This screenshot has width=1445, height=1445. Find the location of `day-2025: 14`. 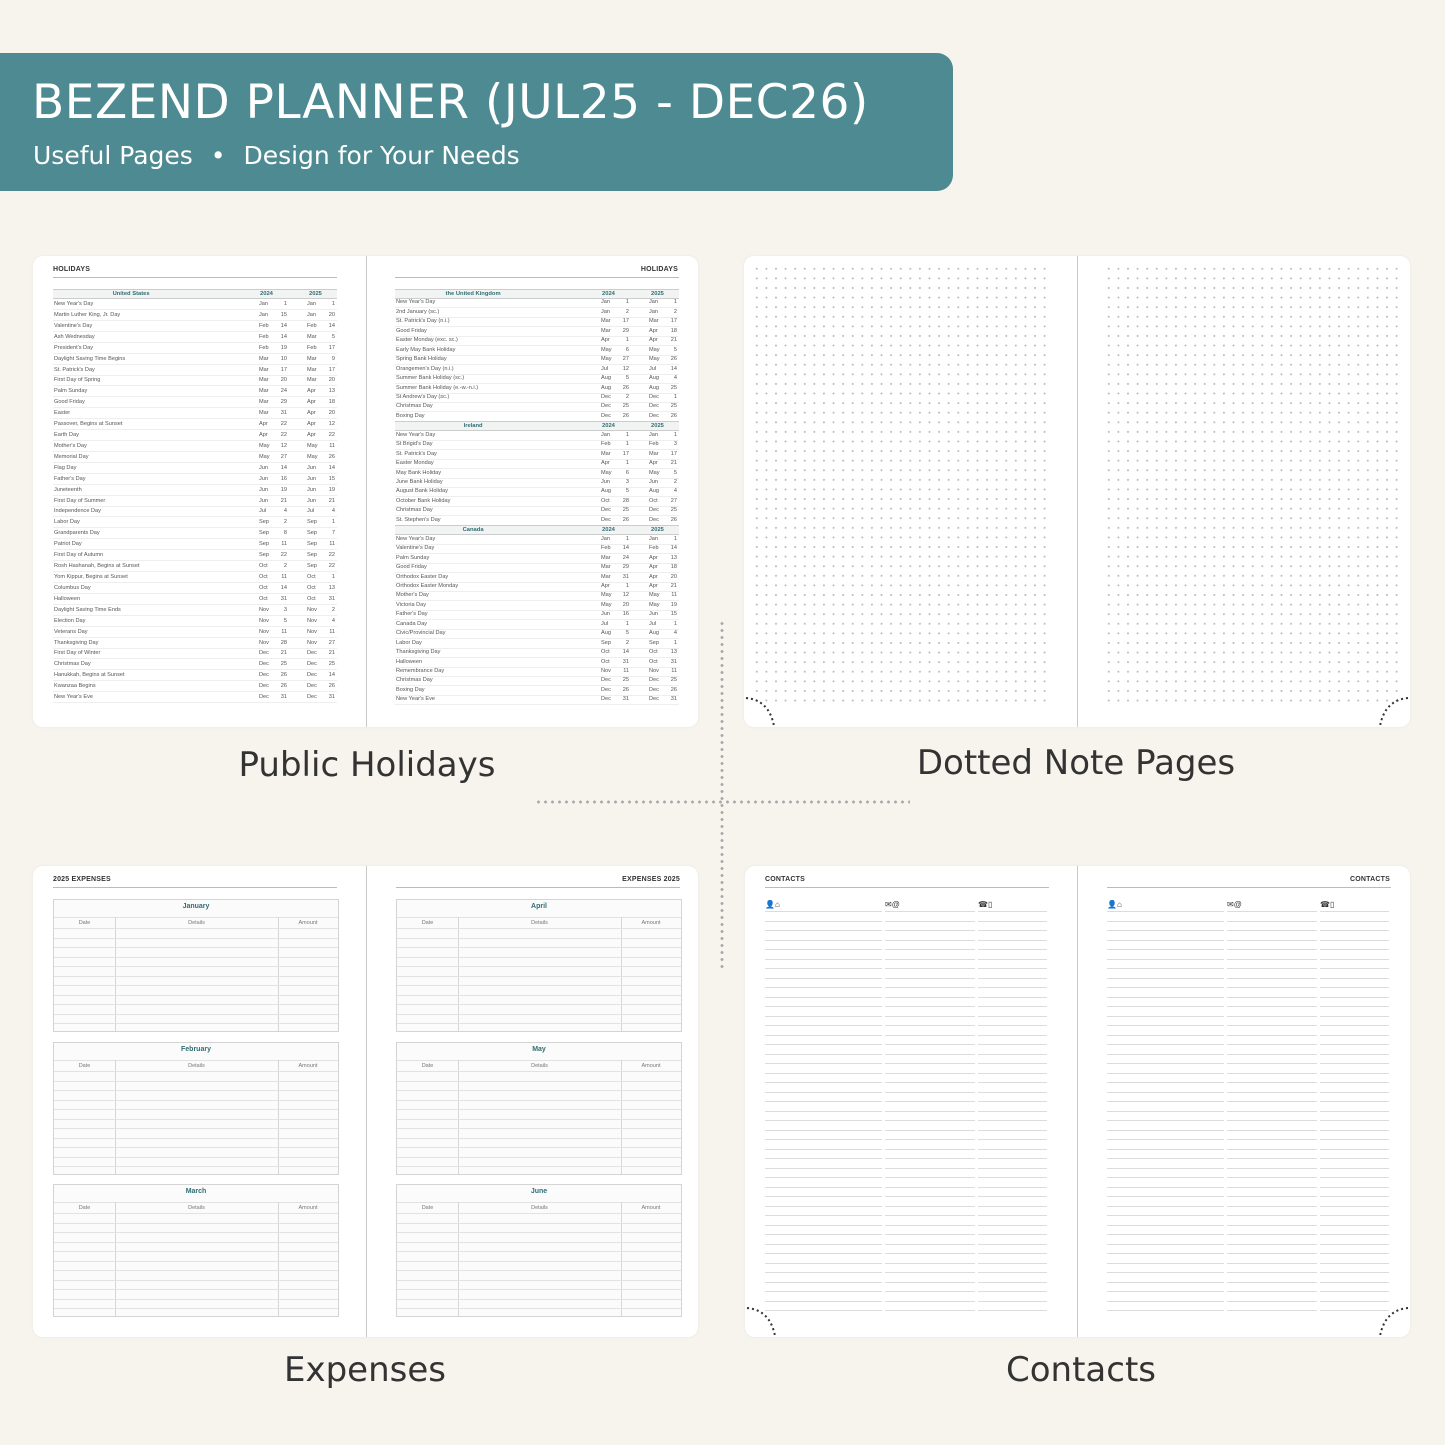

day-2025: 14 is located at coordinates (331, 467).